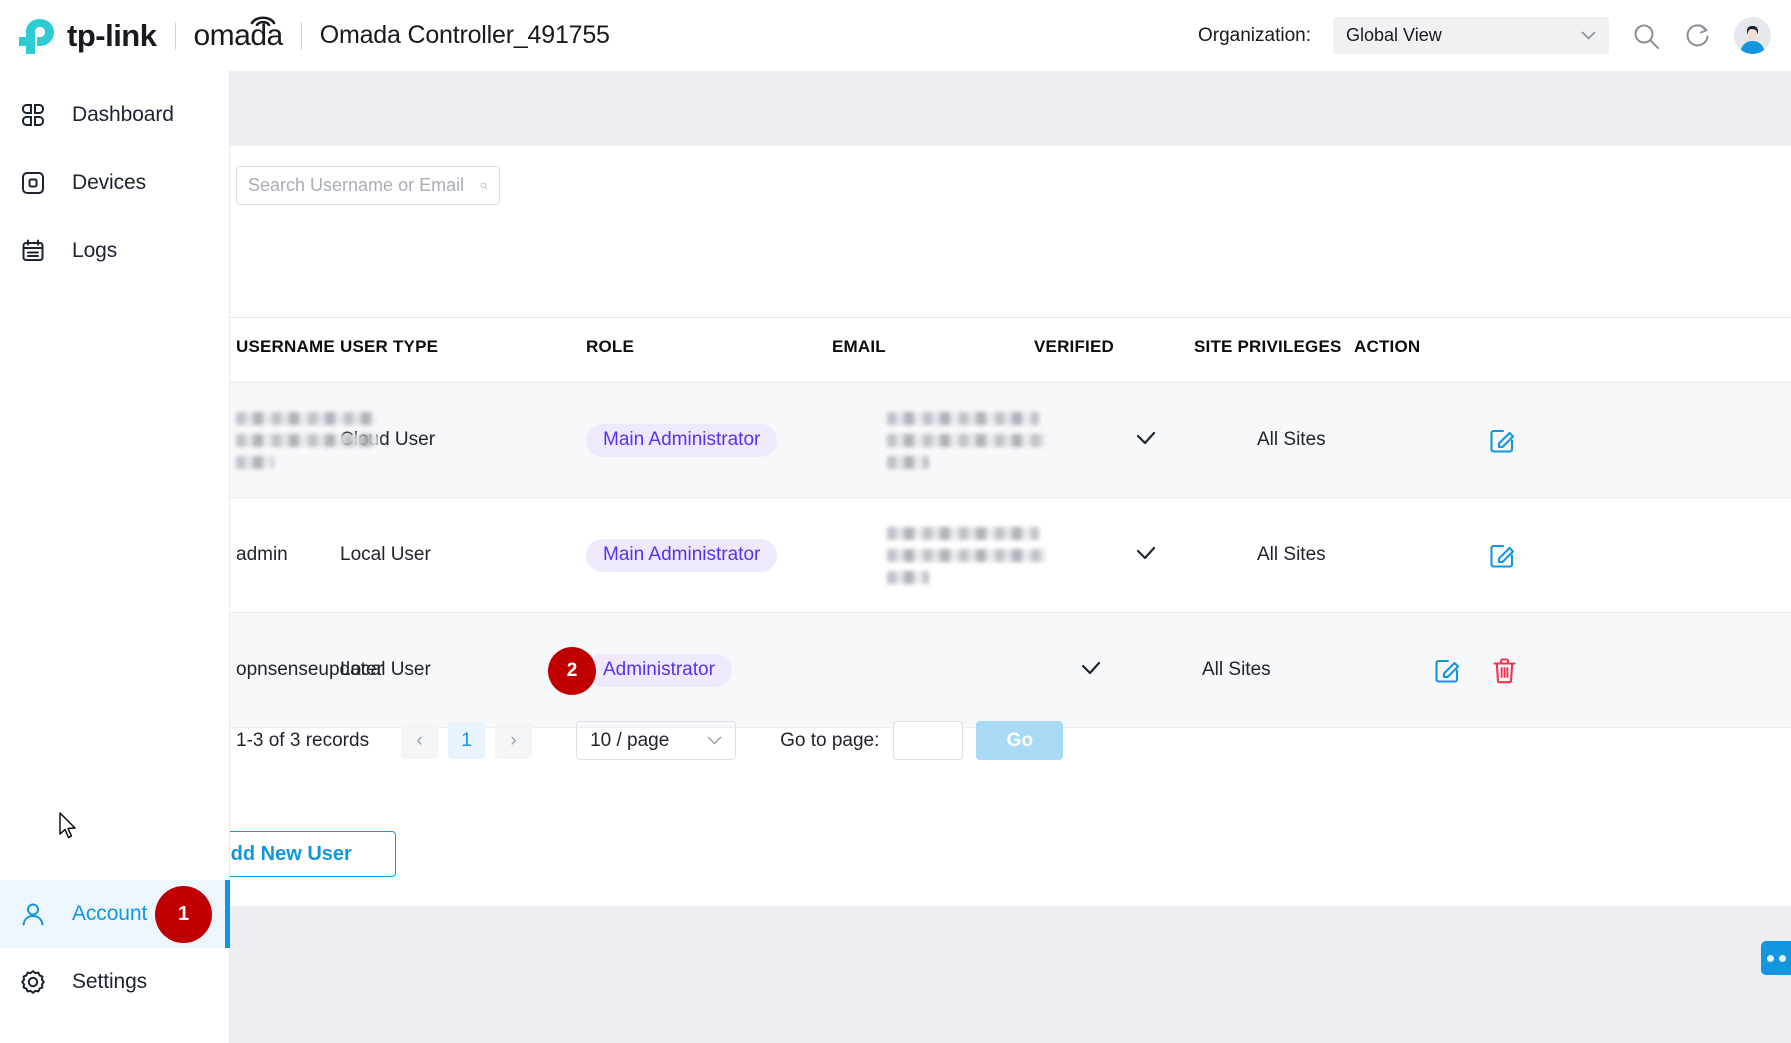 The height and width of the screenshot is (1043, 1791). I want to click on goto-page-input, so click(928, 740).